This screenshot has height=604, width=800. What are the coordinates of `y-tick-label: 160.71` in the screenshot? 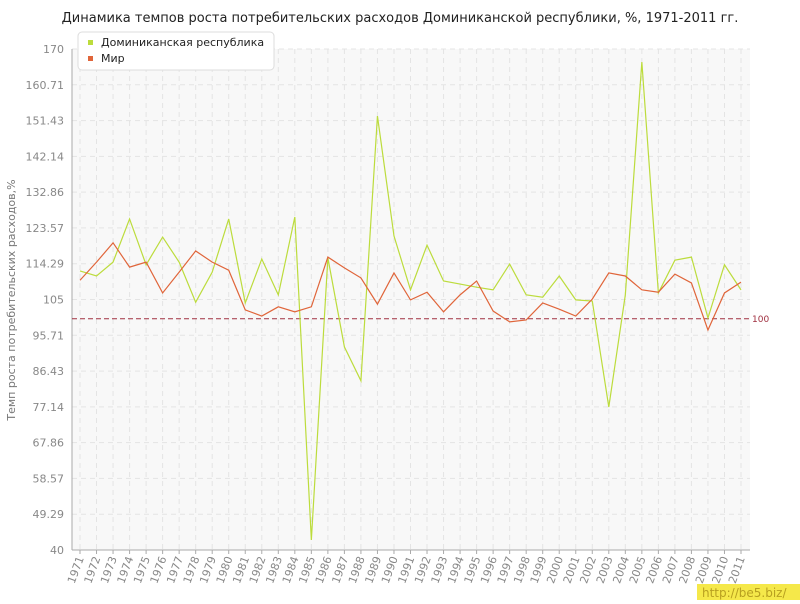 It's located at (45, 85).